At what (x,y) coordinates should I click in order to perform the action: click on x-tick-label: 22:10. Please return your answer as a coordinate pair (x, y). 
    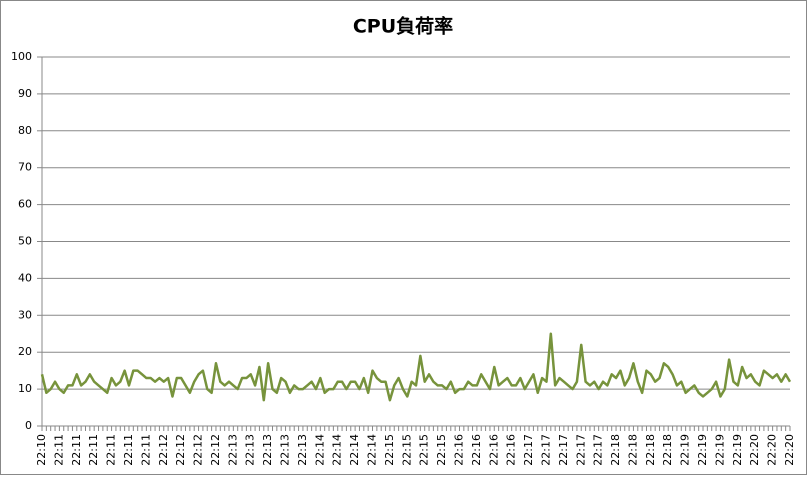
    Looking at the image, I should click on (41, 450).